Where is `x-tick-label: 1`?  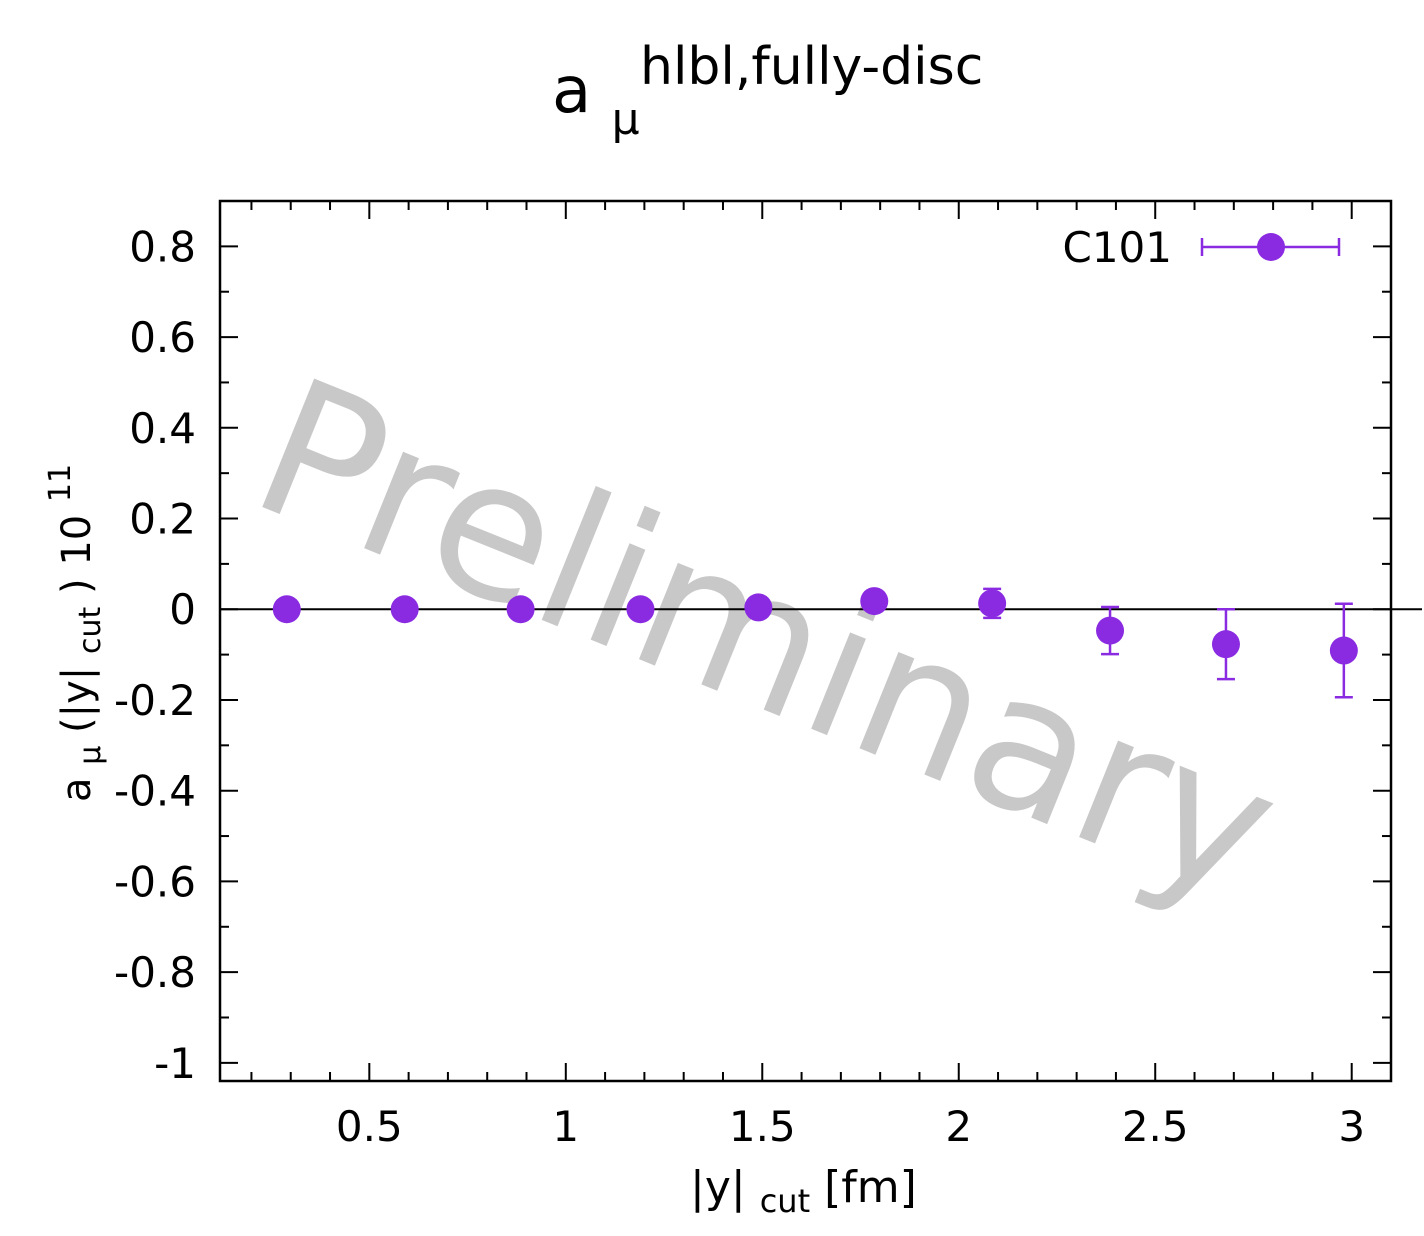
x-tick-label: 1 is located at coordinates (565, 1126).